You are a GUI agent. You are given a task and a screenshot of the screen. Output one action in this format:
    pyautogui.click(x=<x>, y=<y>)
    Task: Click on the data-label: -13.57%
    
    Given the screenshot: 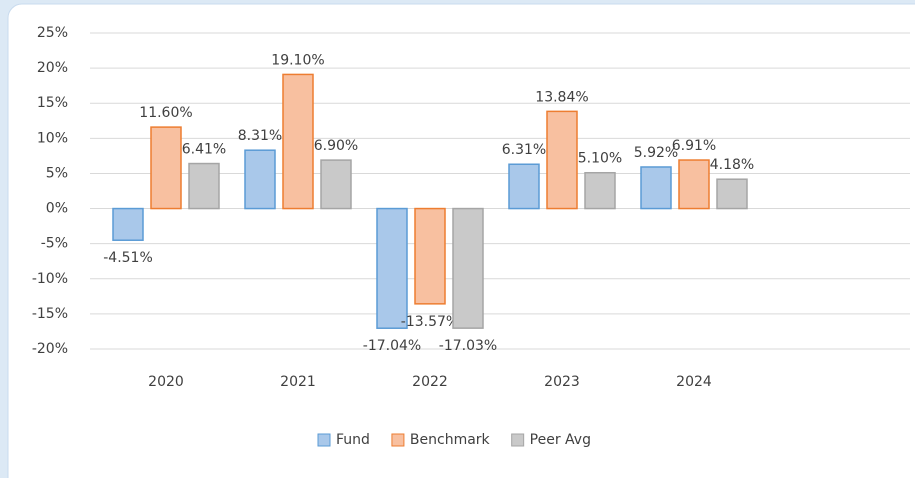 What is the action you would take?
    pyautogui.click(x=430, y=322)
    